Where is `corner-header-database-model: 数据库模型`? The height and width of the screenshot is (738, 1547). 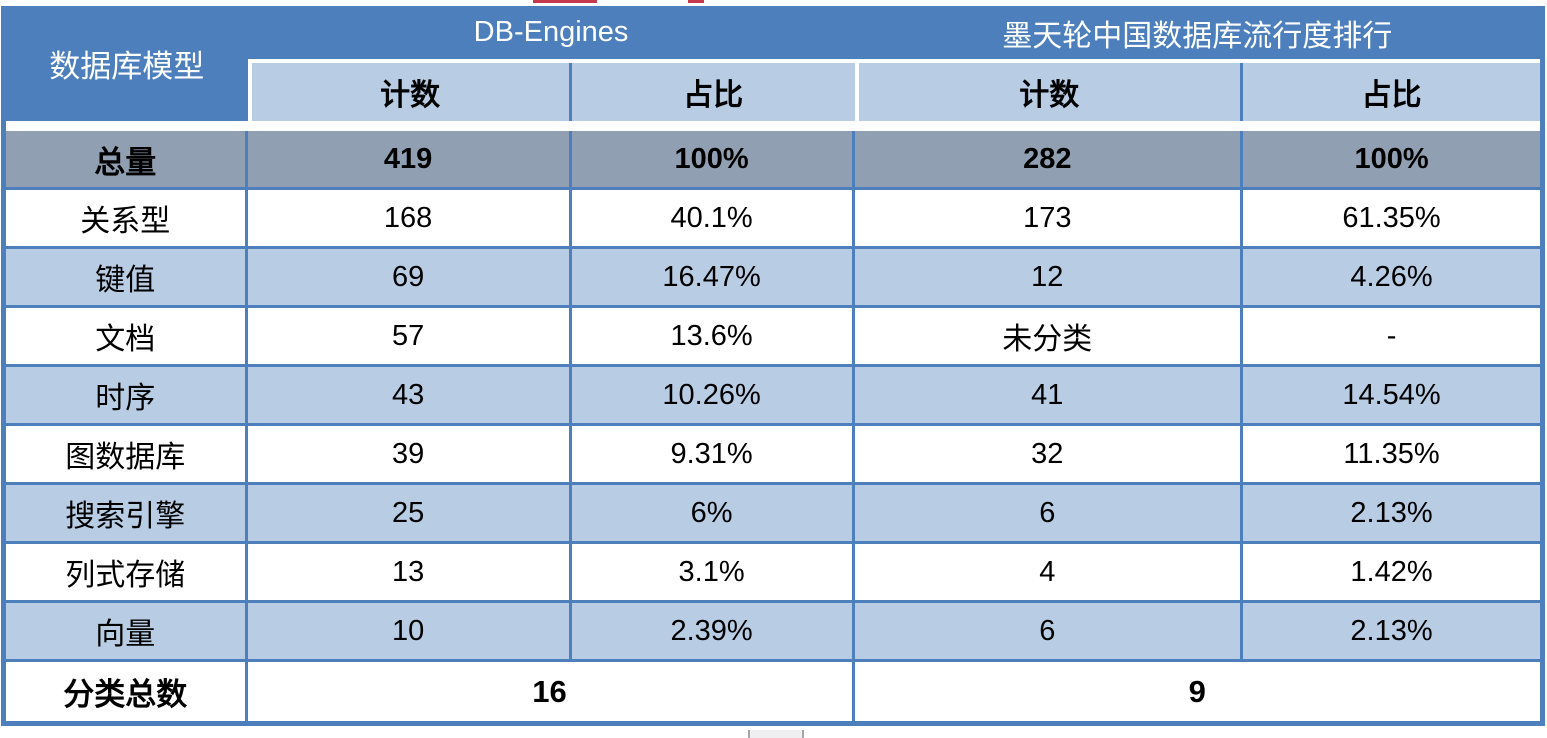
corner-header-database-model: 数据库模型 is located at coordinates (127, 63).